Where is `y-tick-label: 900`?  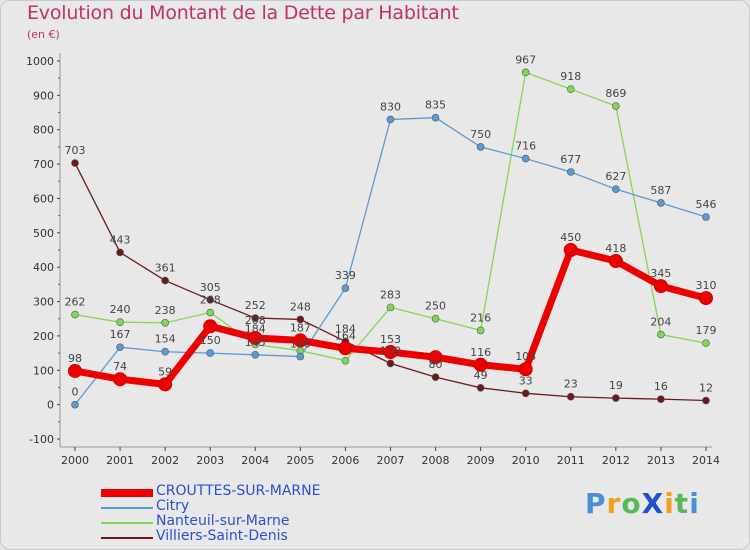 y-tick-label: 900 is located at coordinates (43, 95).